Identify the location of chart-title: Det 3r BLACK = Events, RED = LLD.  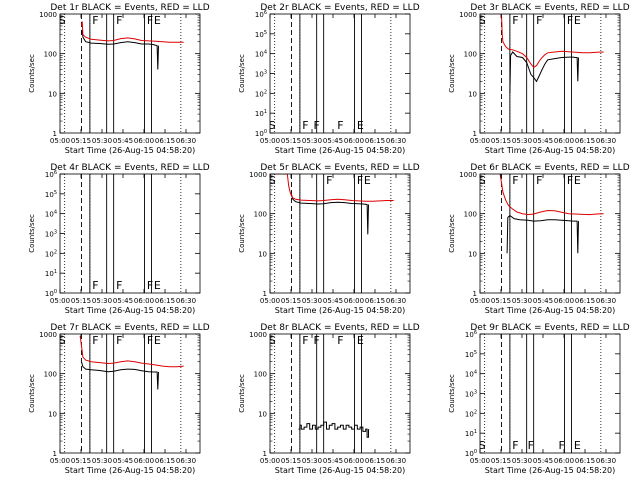
(549, 8).